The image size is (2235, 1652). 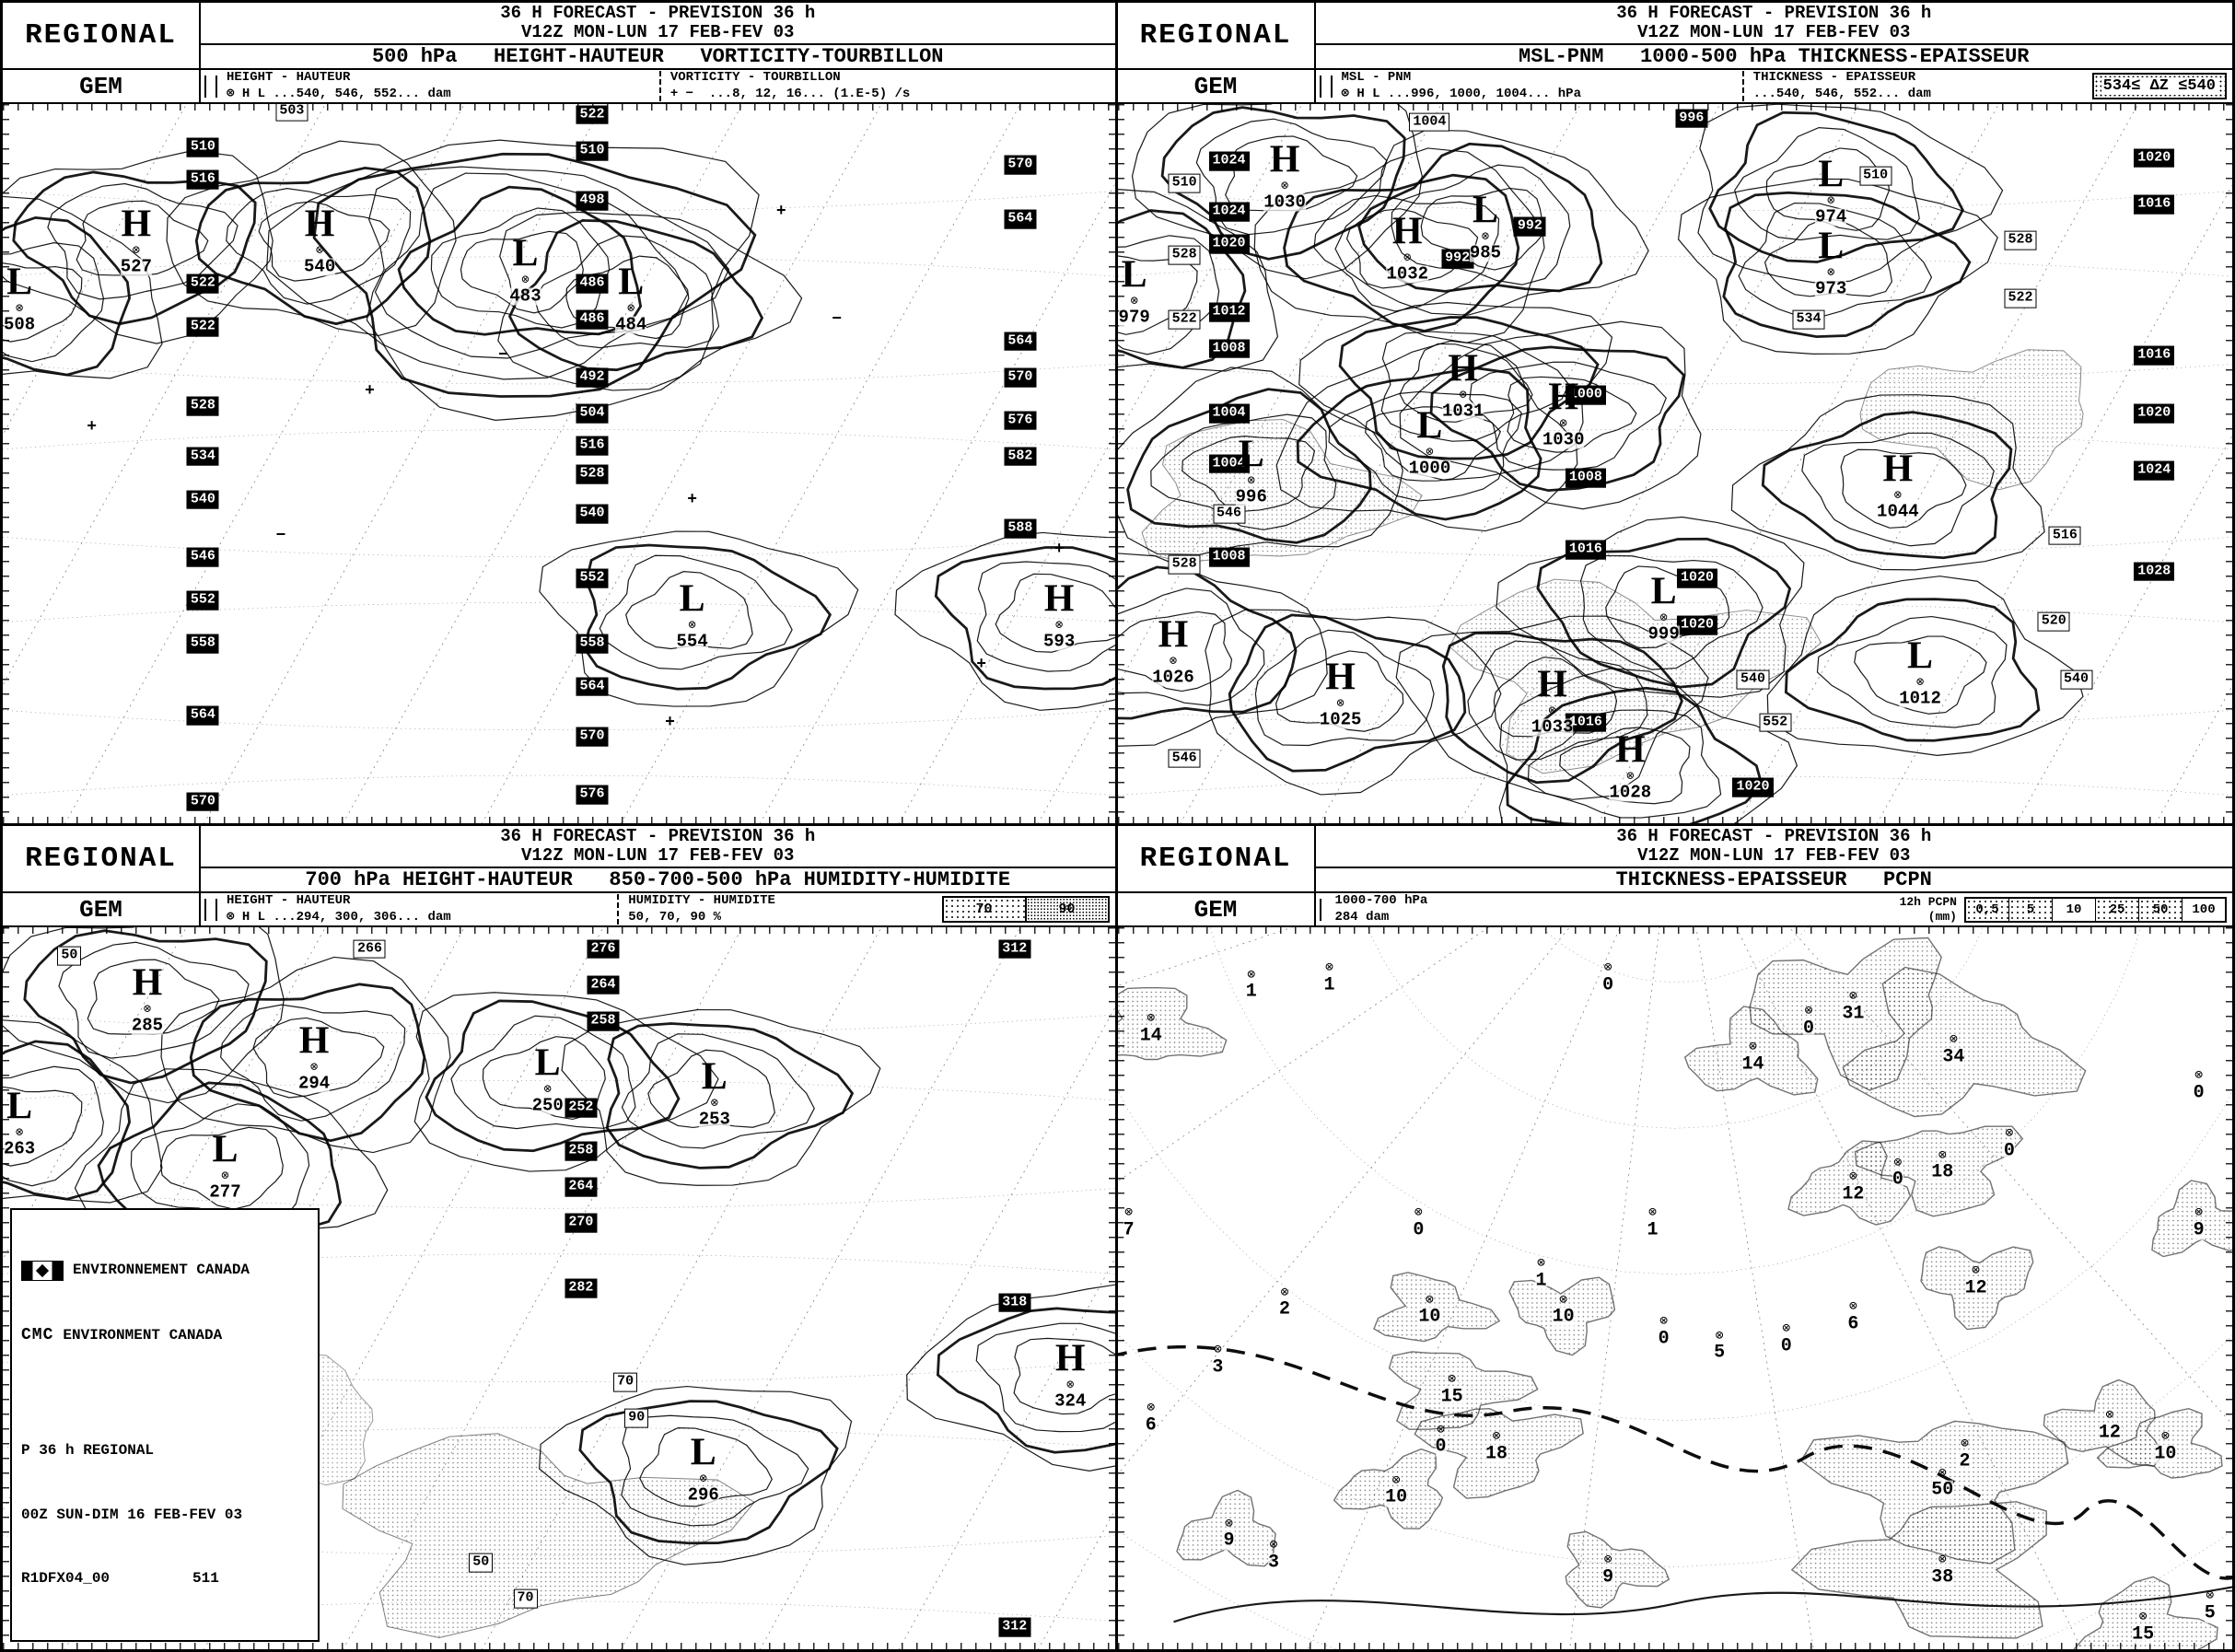 I want to click on pressure-center-value: 1044, so click(x=1898, y=511).